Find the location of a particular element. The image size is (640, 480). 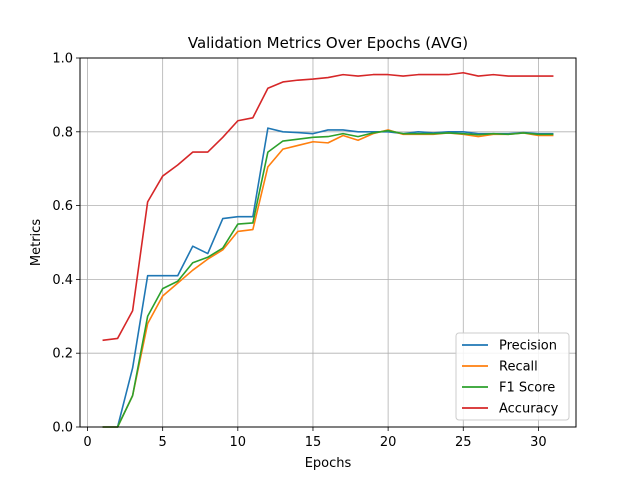

y-tick-label: 1.0 is located at coordinates (62, 59).